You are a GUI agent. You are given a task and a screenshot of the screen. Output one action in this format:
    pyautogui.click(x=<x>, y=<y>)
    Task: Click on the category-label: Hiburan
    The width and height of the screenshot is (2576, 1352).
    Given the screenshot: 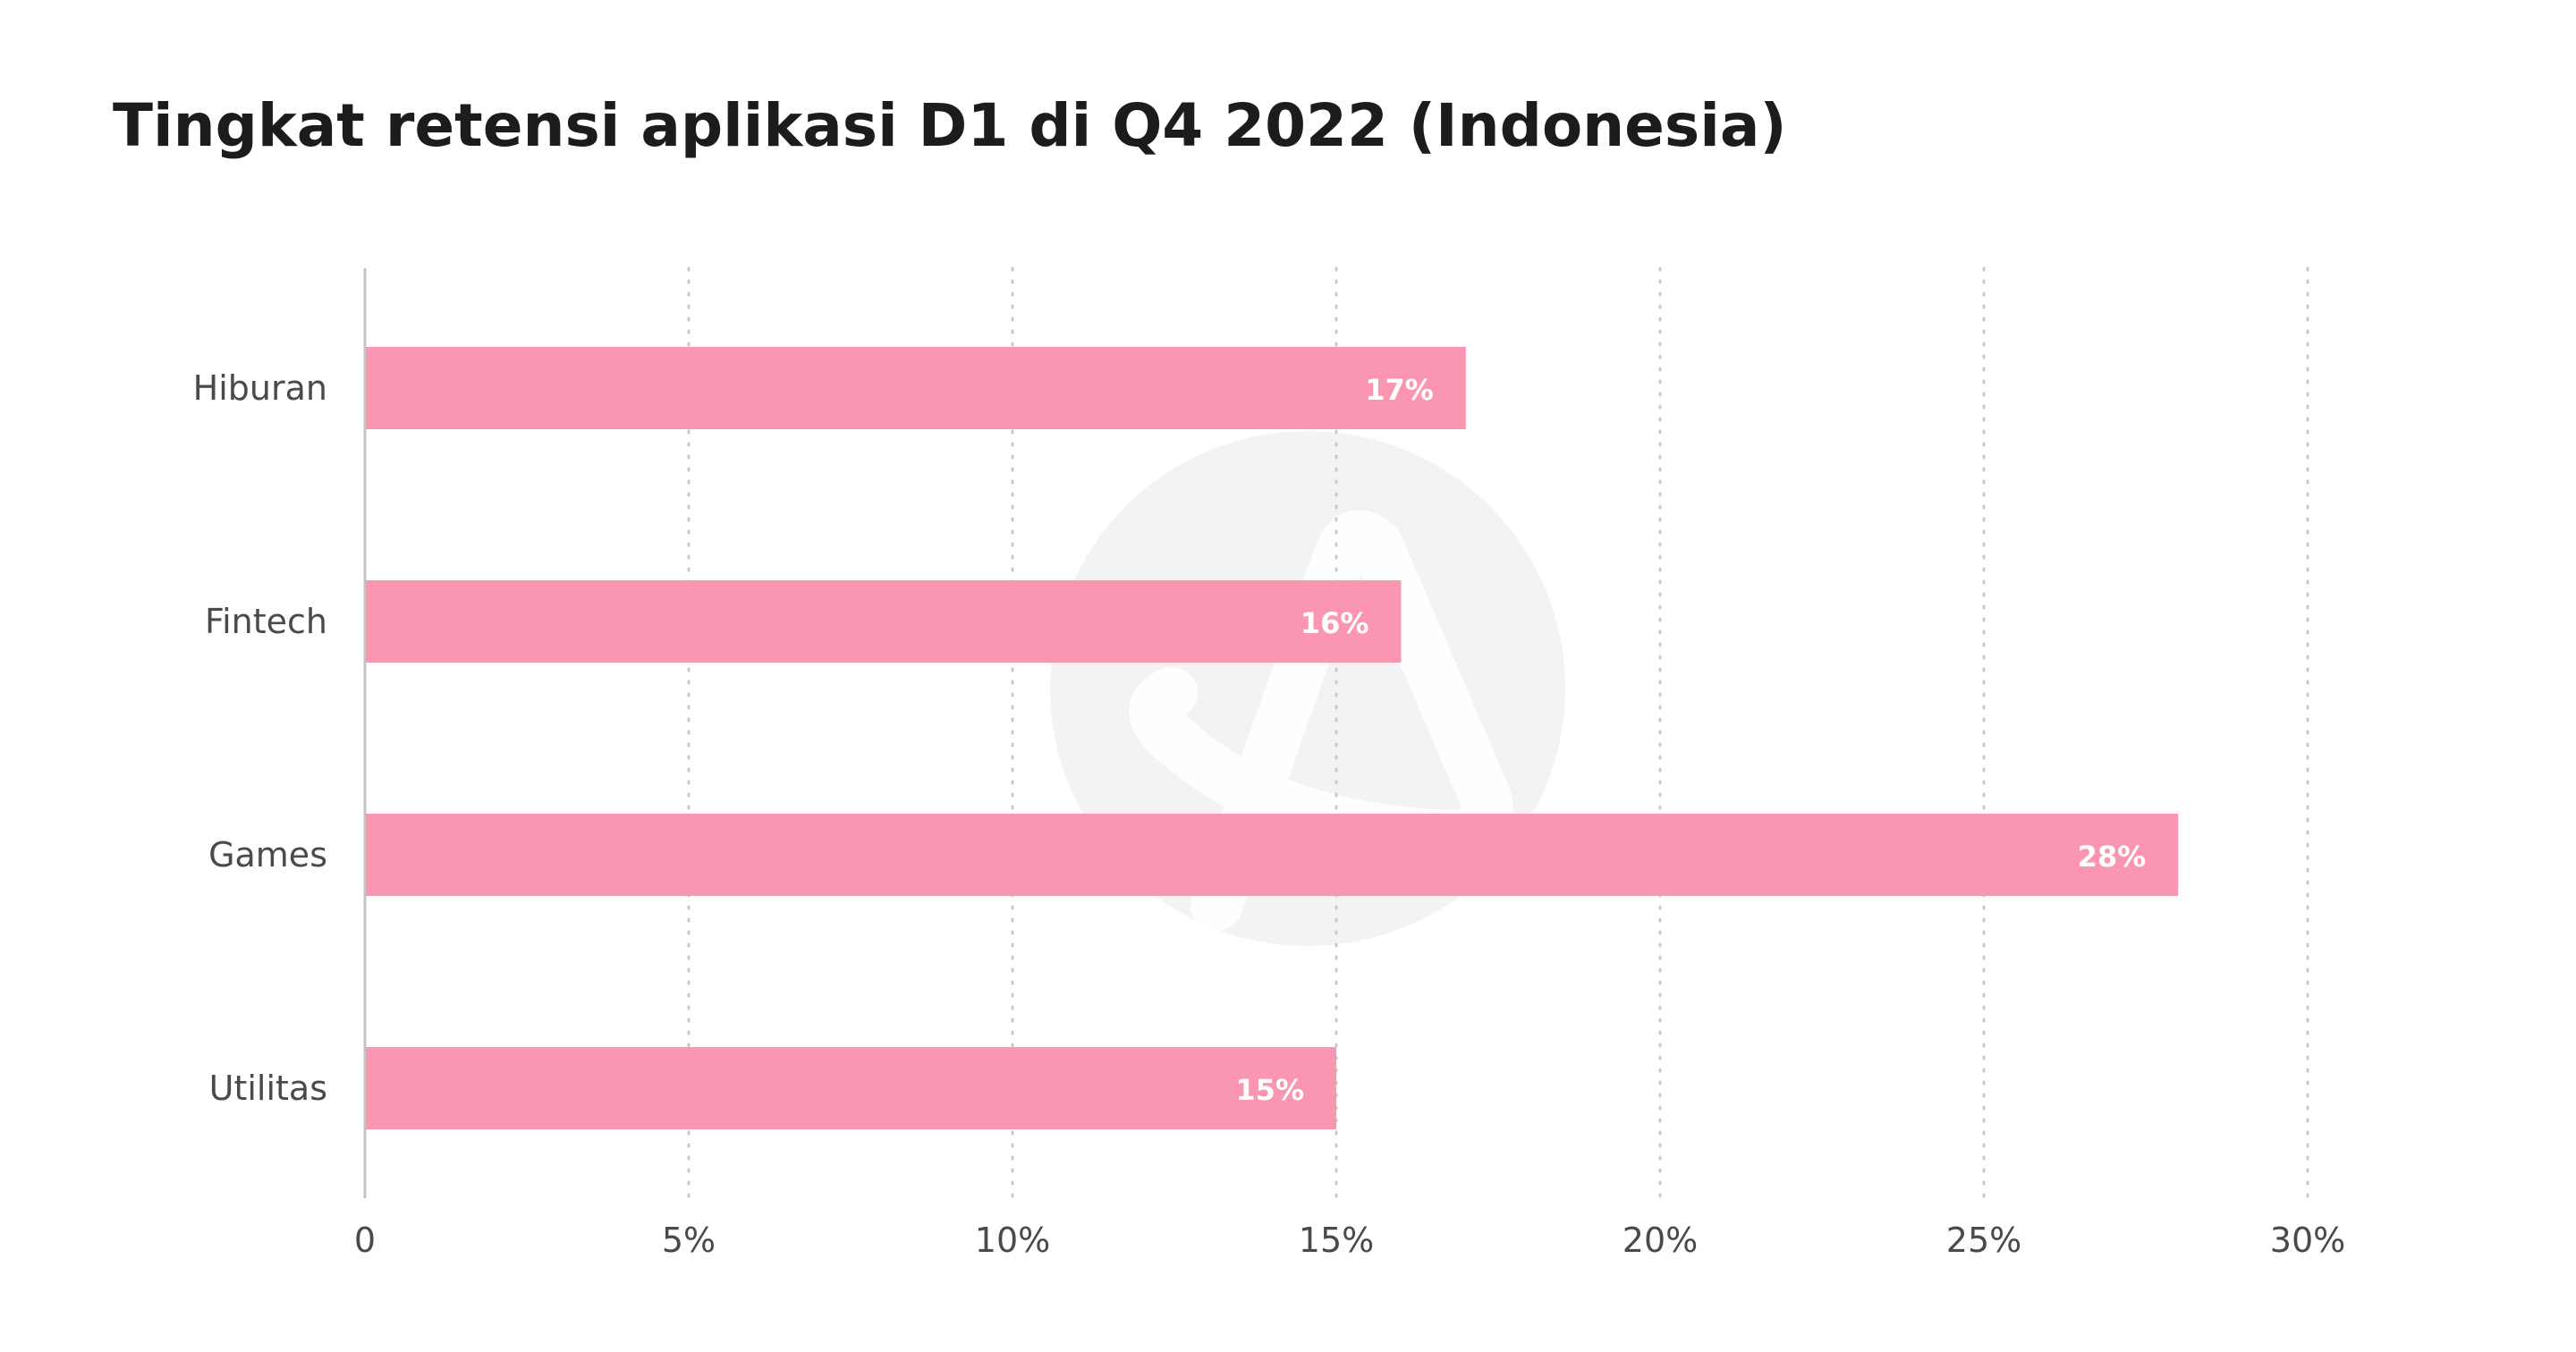 What is the action you would take?
    pyautogui.click(x=260, y=388)
    